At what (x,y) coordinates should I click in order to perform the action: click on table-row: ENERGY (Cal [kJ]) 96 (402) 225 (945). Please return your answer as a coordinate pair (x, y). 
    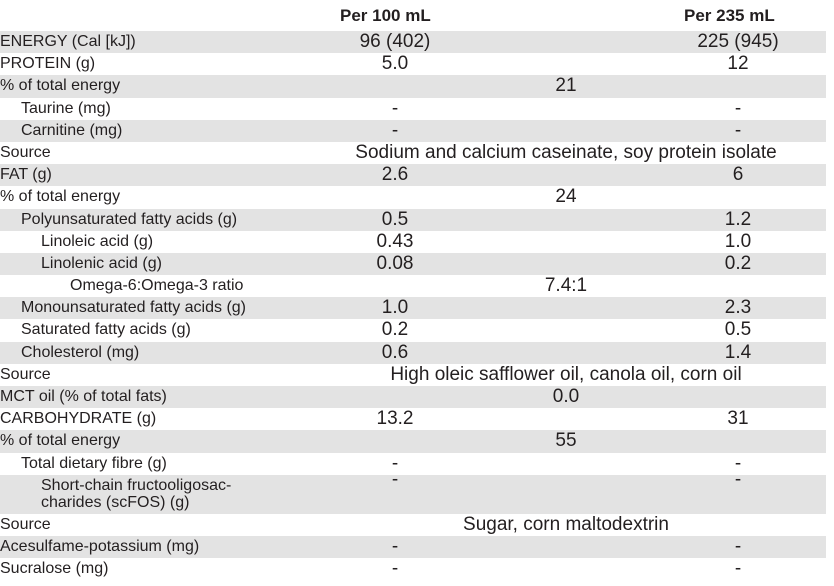
    Looking at the image, I should click on (413, 42).